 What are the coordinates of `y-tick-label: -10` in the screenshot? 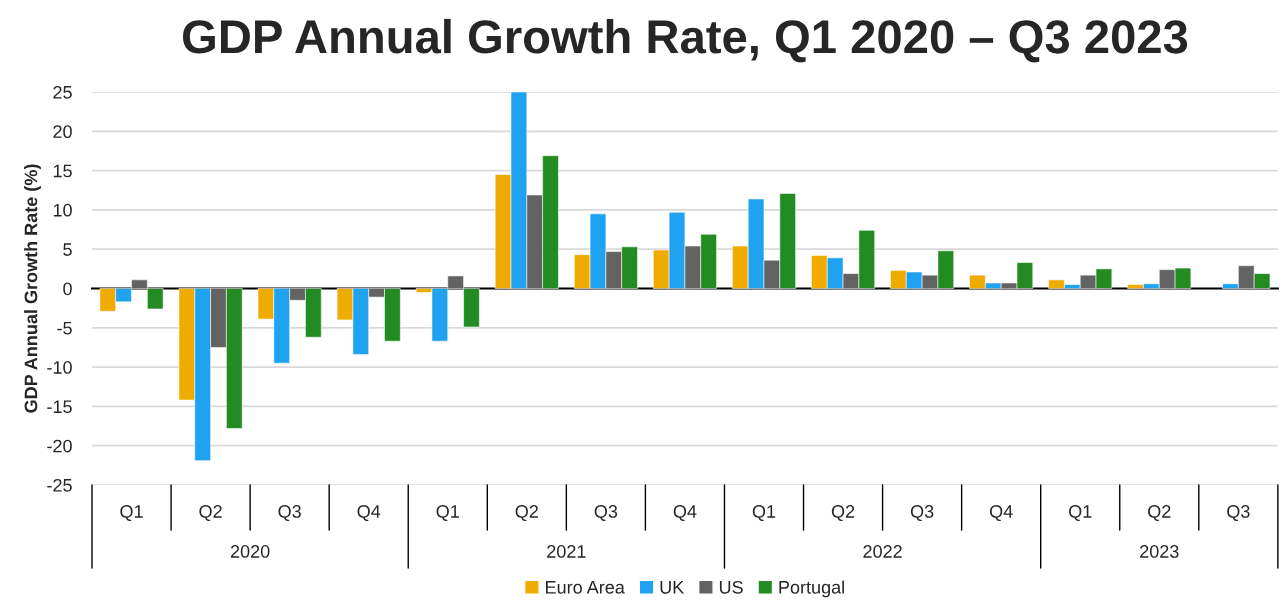 It's located at (59, 367).